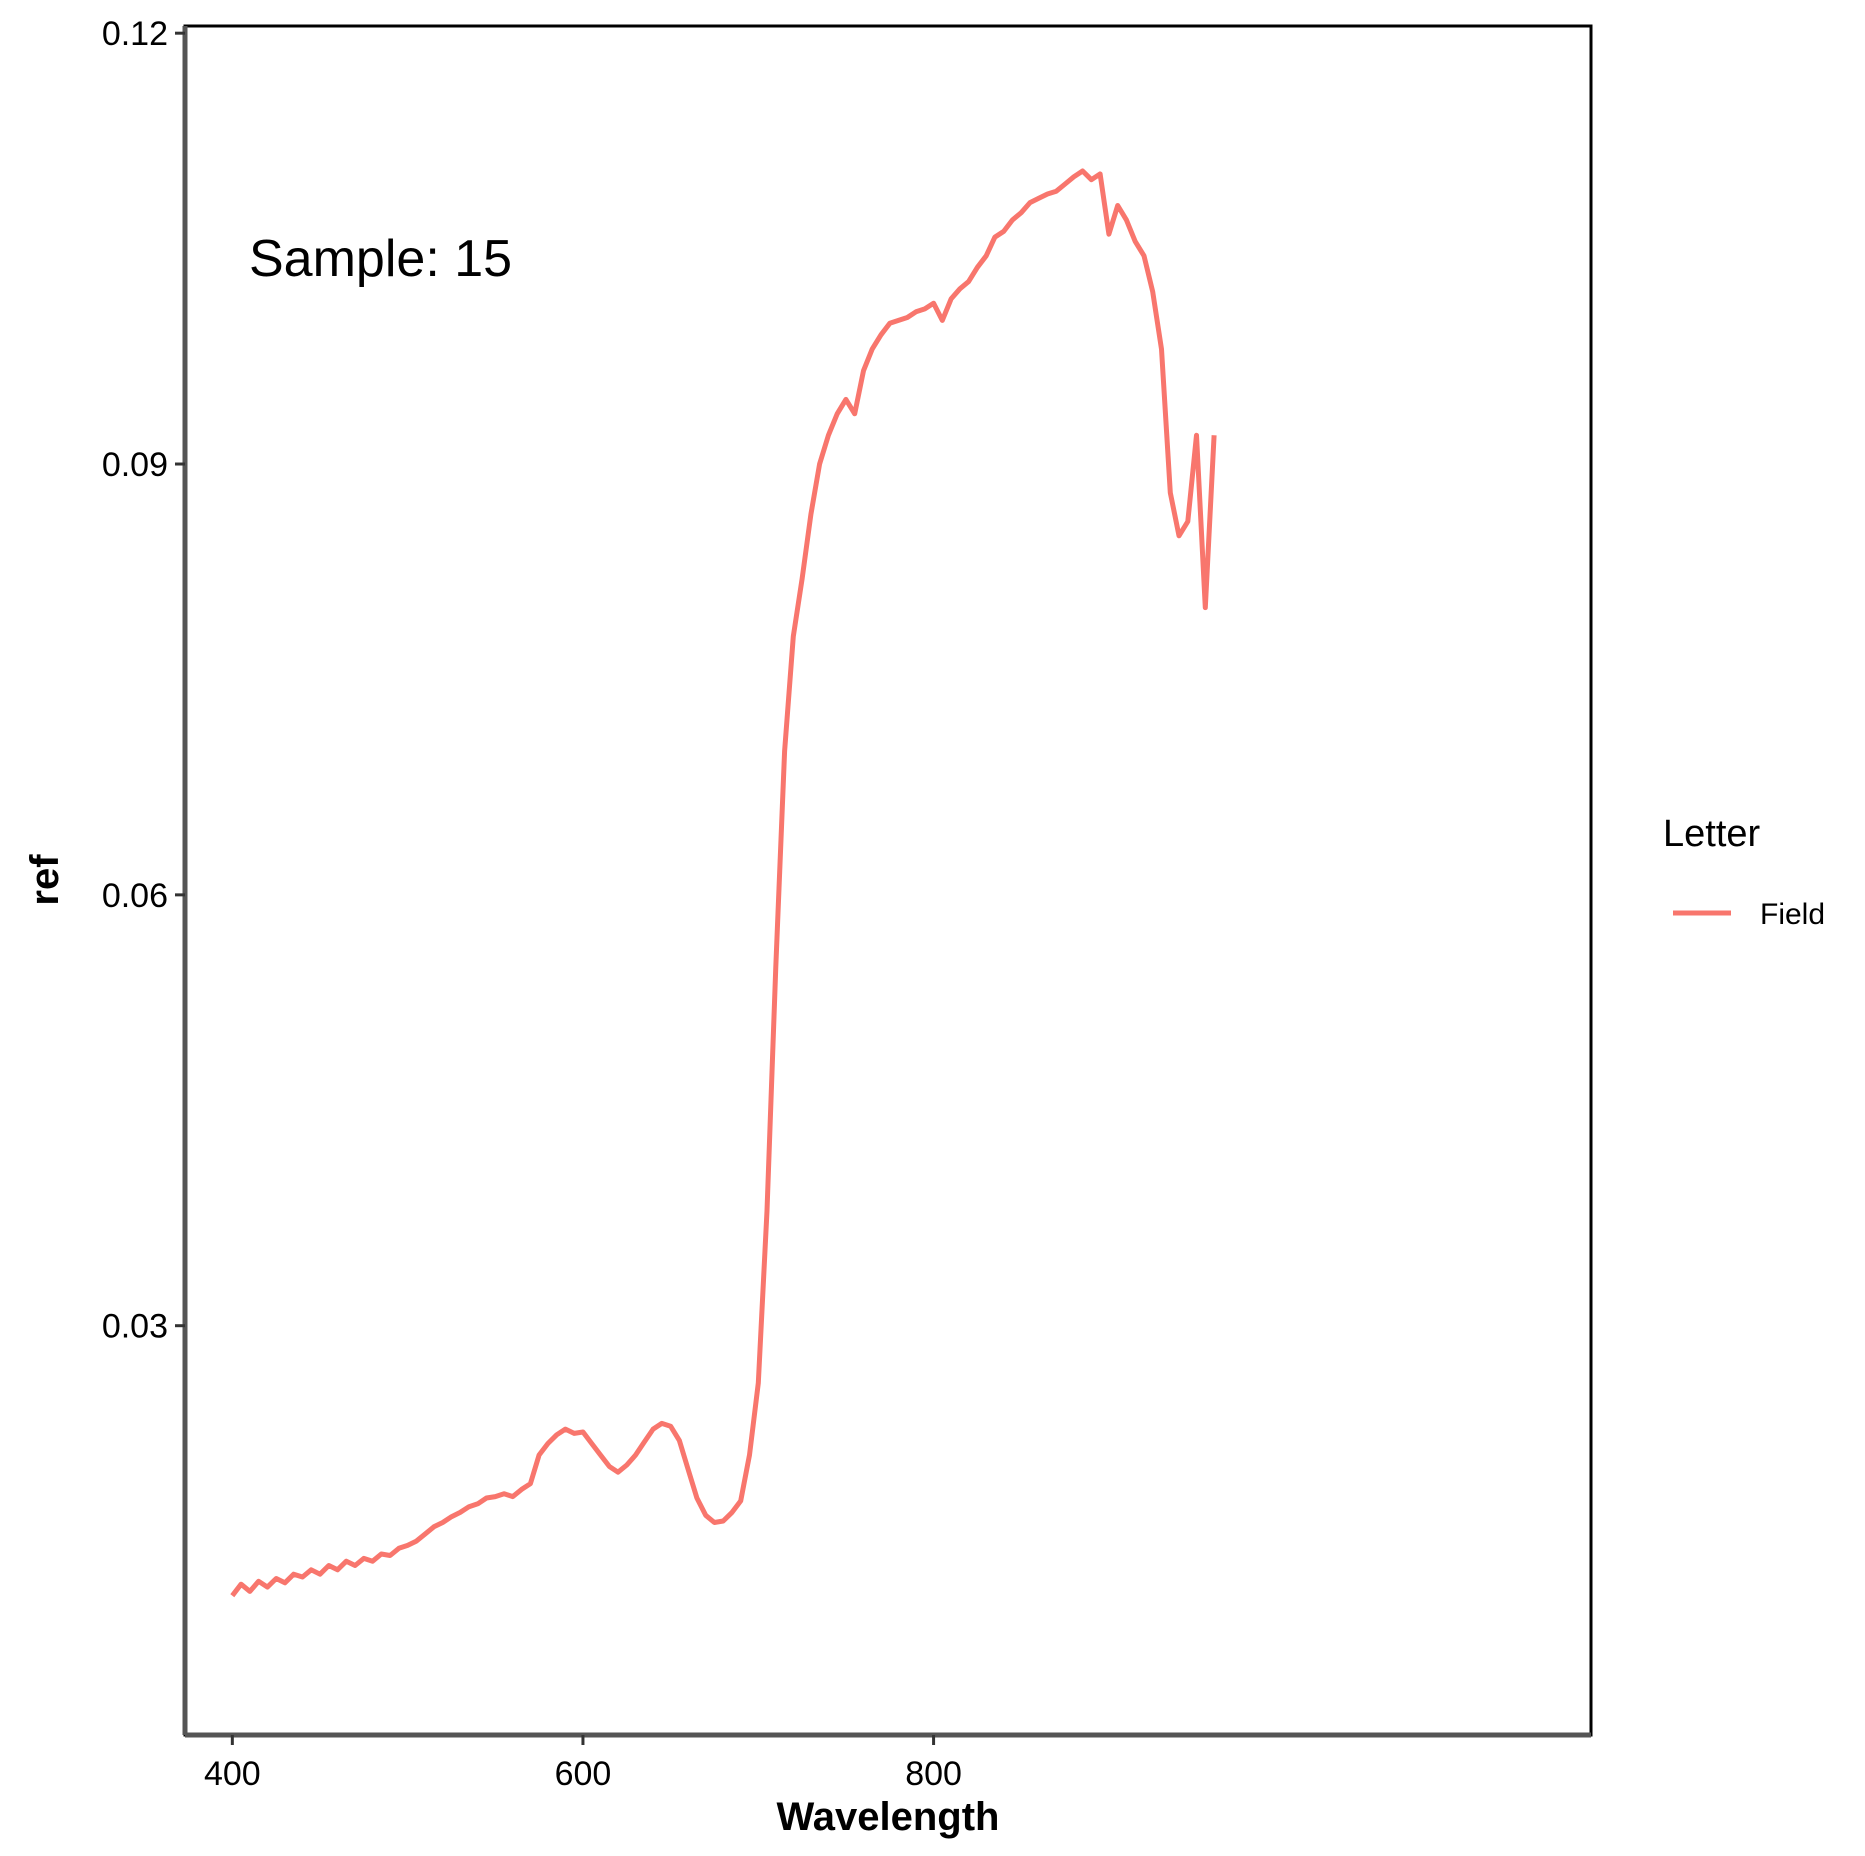  What do you see at coordinates (1744, 872) in the screenshot?
I see `legend: Letter Field` at bounding box center [1744, 872].